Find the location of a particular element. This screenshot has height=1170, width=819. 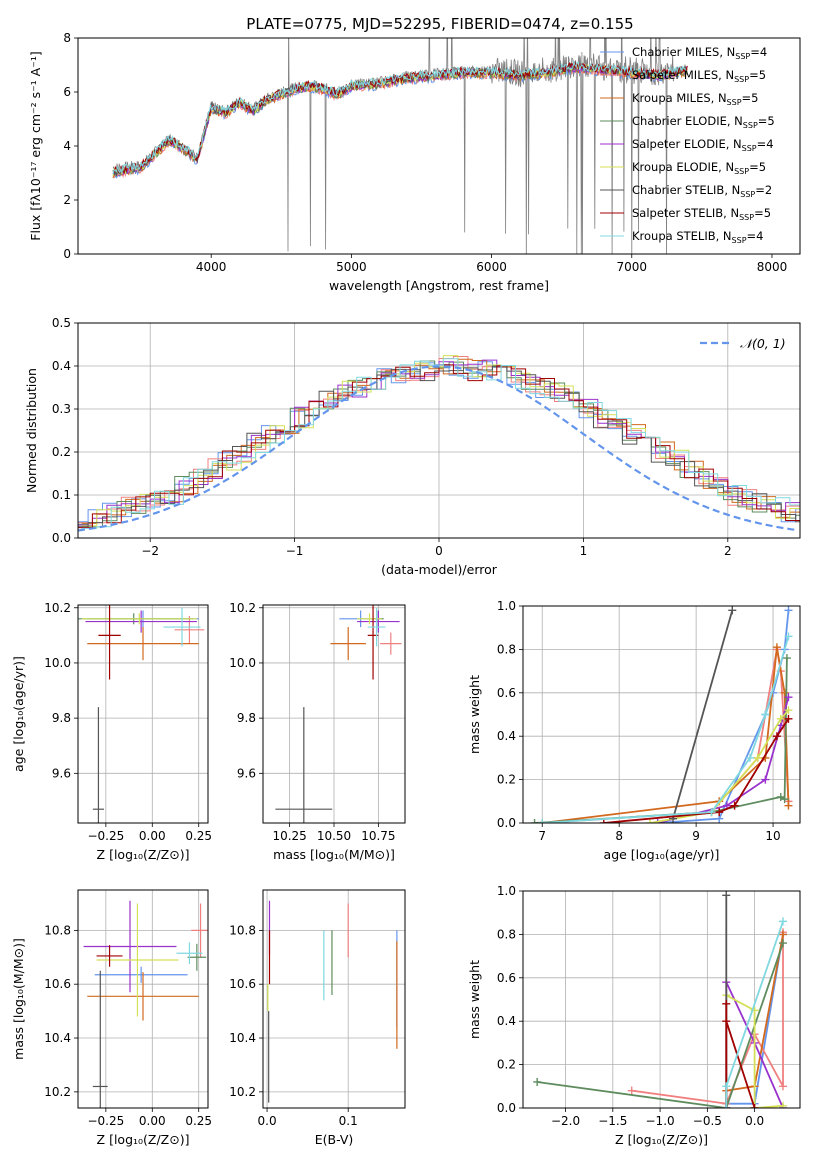

legend-suffix: =4 is located at coordinates (765, 144).